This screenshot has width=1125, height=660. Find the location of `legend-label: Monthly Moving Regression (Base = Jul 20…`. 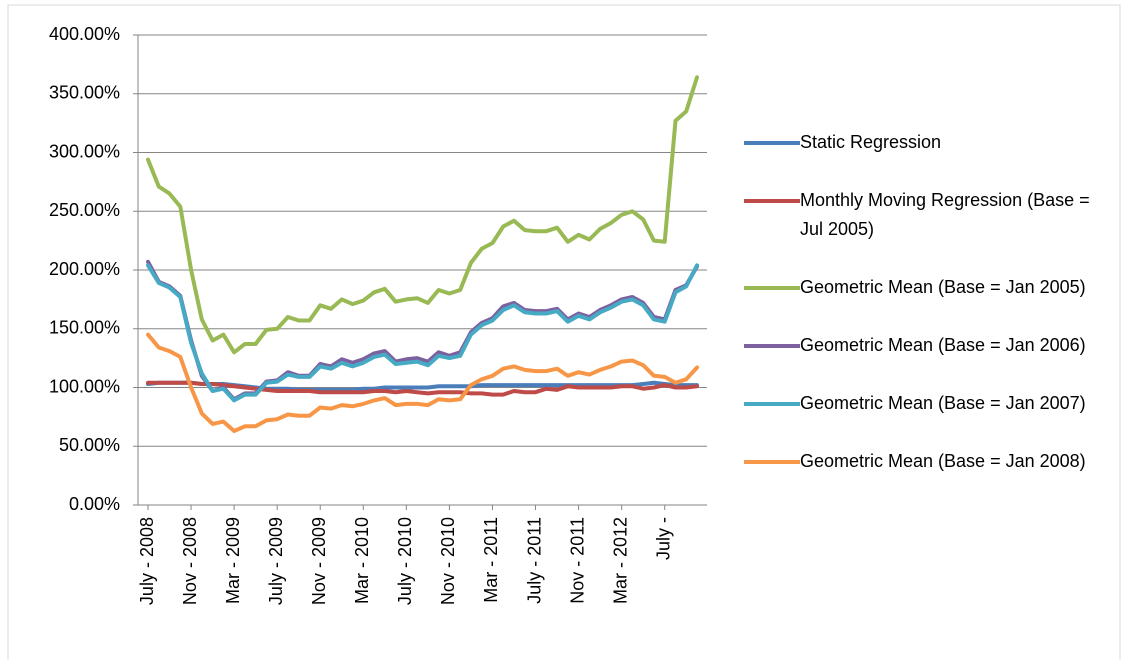

legend-label: Monthly Moving Regression (Base = Jul 20… is located at coordinates (945, 214).